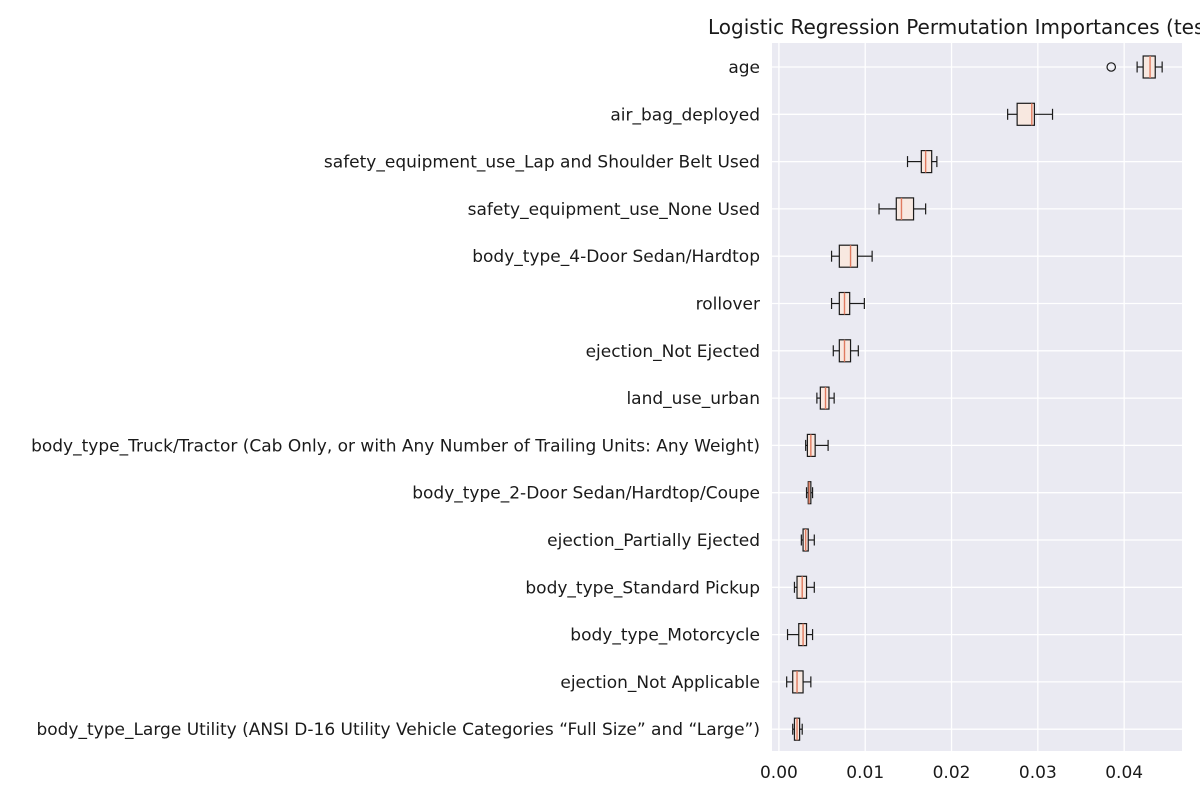  What do you see at coordinates (1124, 773) in the screenshot?
I see `x-tick-label: 0.04` at bounding box center [1124, 773].